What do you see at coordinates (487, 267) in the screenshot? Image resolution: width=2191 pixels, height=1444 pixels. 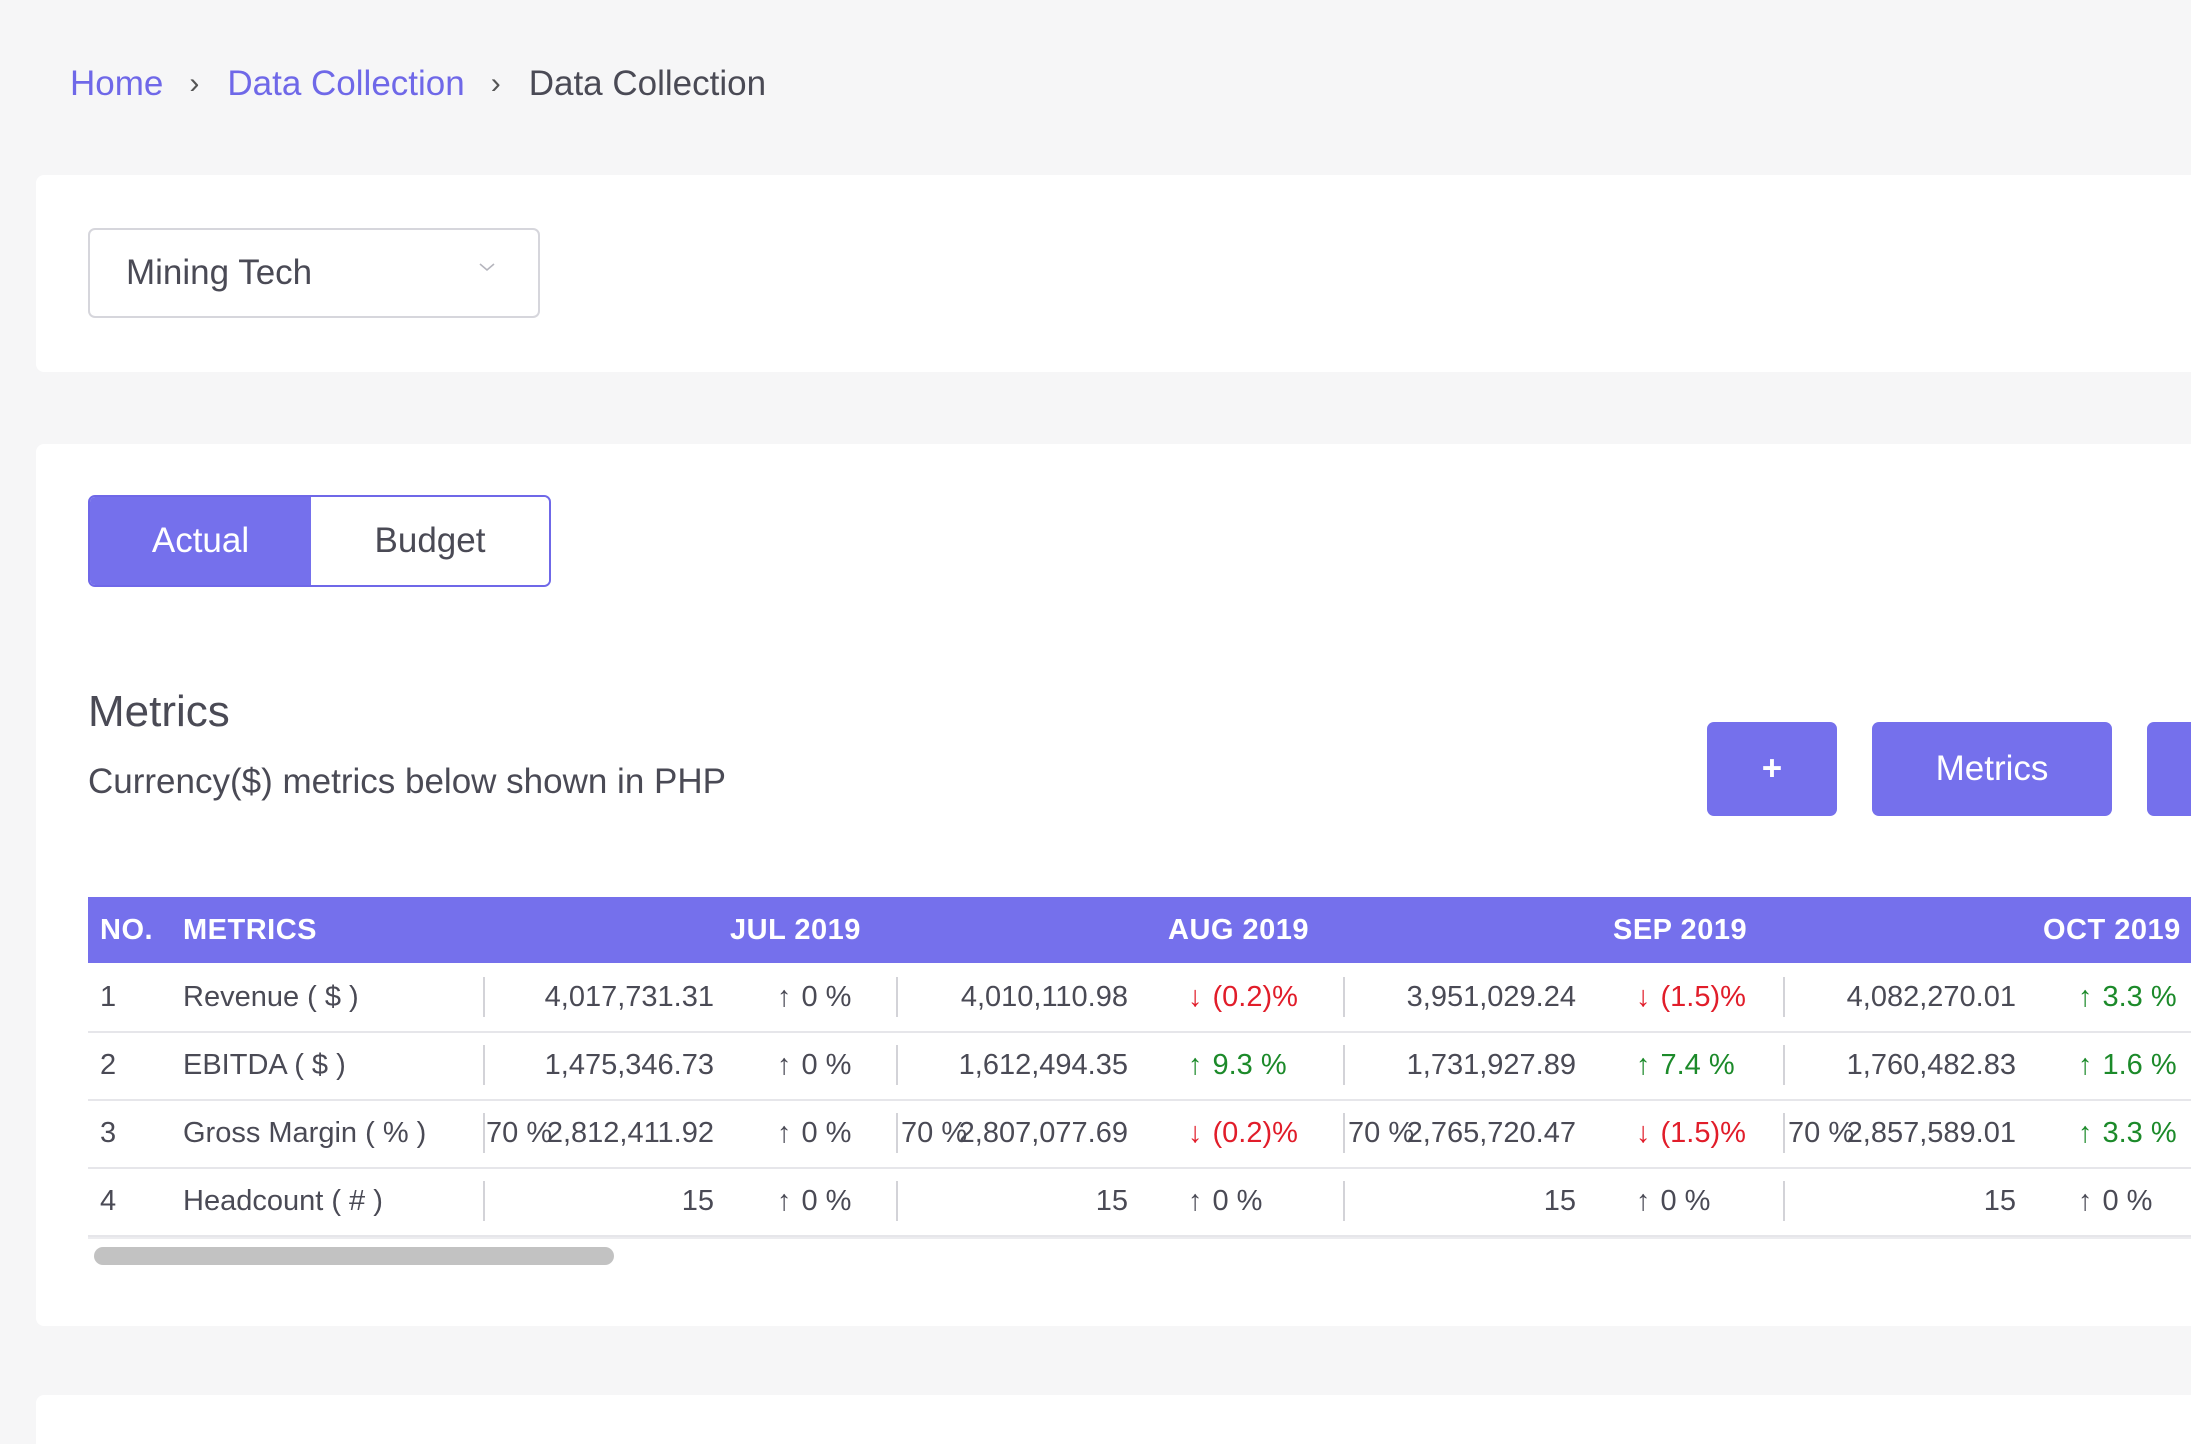 I see `chevron-down-icon` at bounding box center [487, 267].